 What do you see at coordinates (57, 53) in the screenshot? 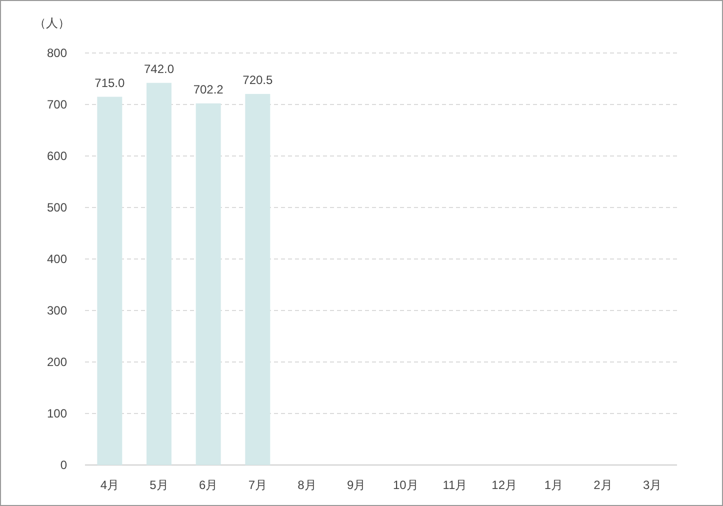
I see `y-tick-label: 800` at bounding box center [57, 53].